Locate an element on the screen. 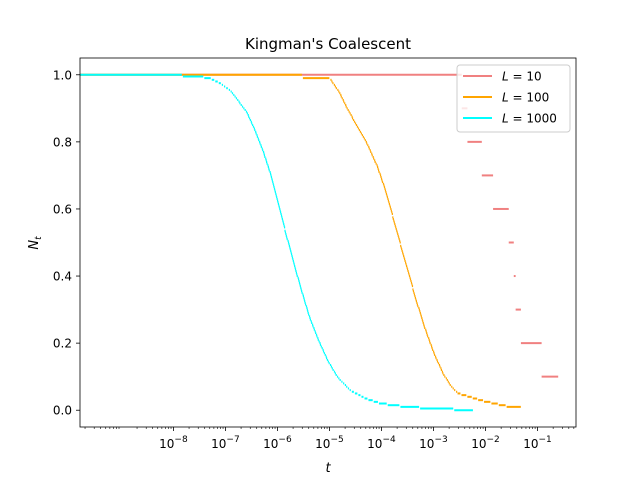 The height and width of the screenshot is (480, 640). legend-label: L = 10 is located at coordinates (522, 77).